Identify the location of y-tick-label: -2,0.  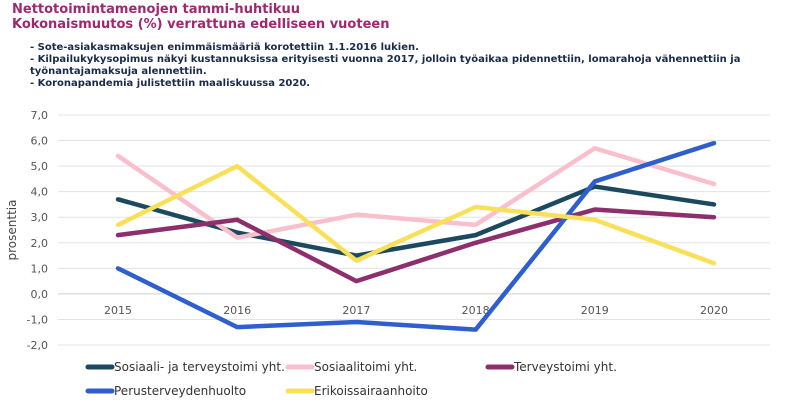
(37, 345).